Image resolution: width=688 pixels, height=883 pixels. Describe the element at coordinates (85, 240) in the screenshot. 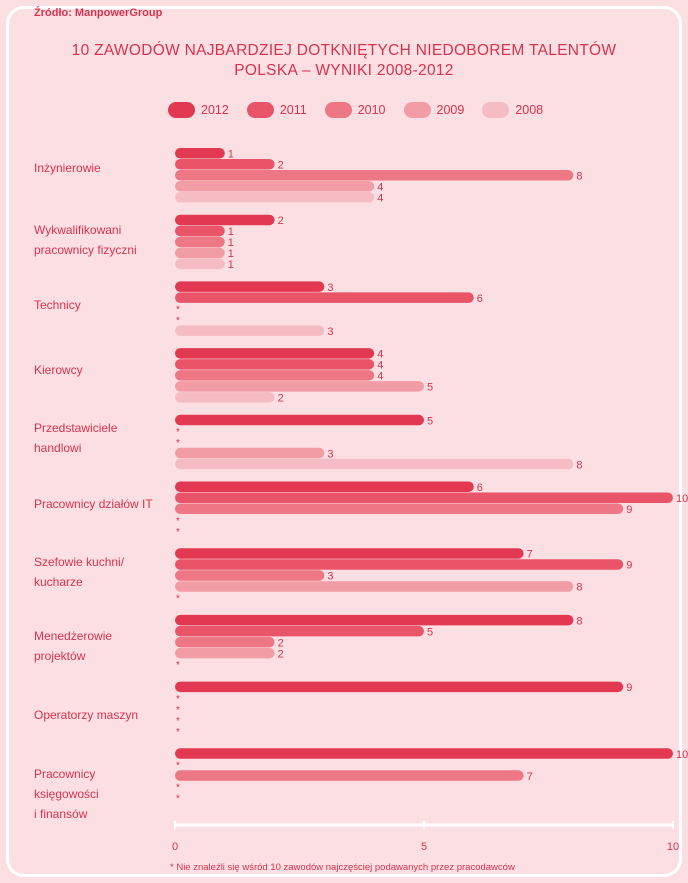

I see `category-label-wykwalifikowani: Wykwalifikowani pracownicy fizyczni` at that location.